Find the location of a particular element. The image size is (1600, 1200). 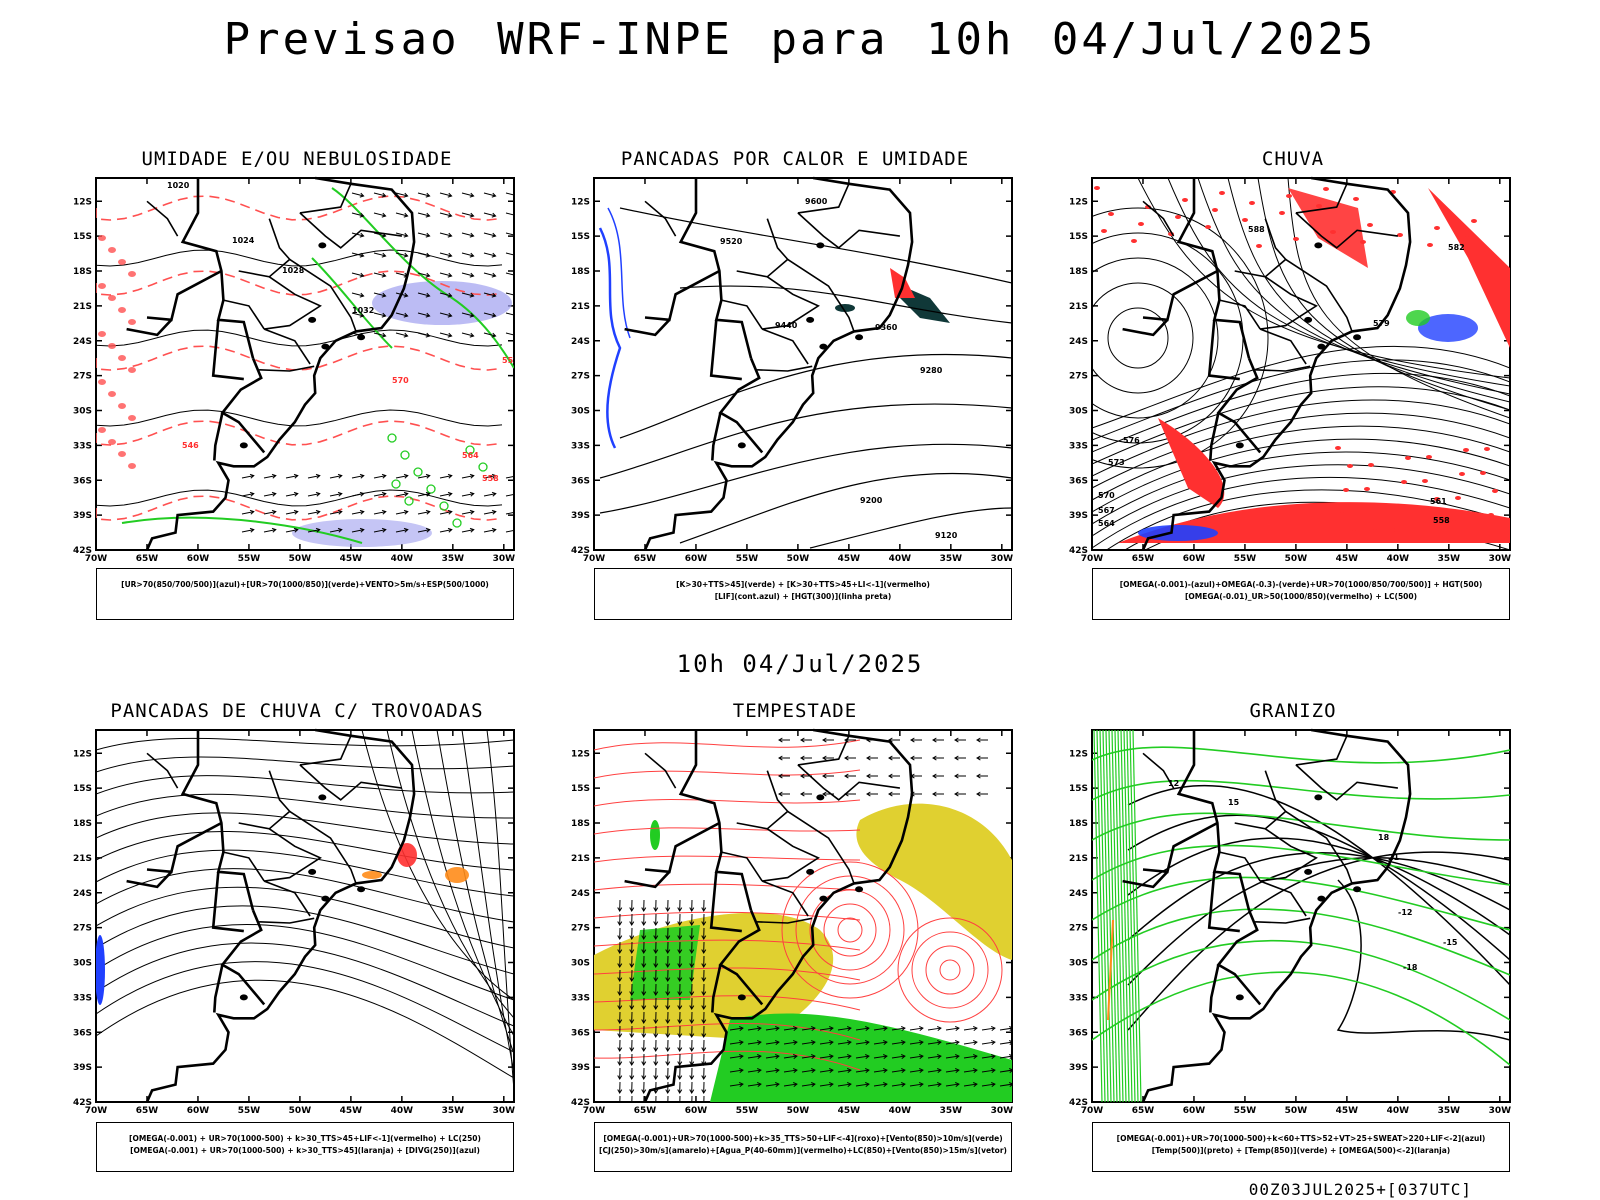

map-layers is located at coordinates (803, 919).